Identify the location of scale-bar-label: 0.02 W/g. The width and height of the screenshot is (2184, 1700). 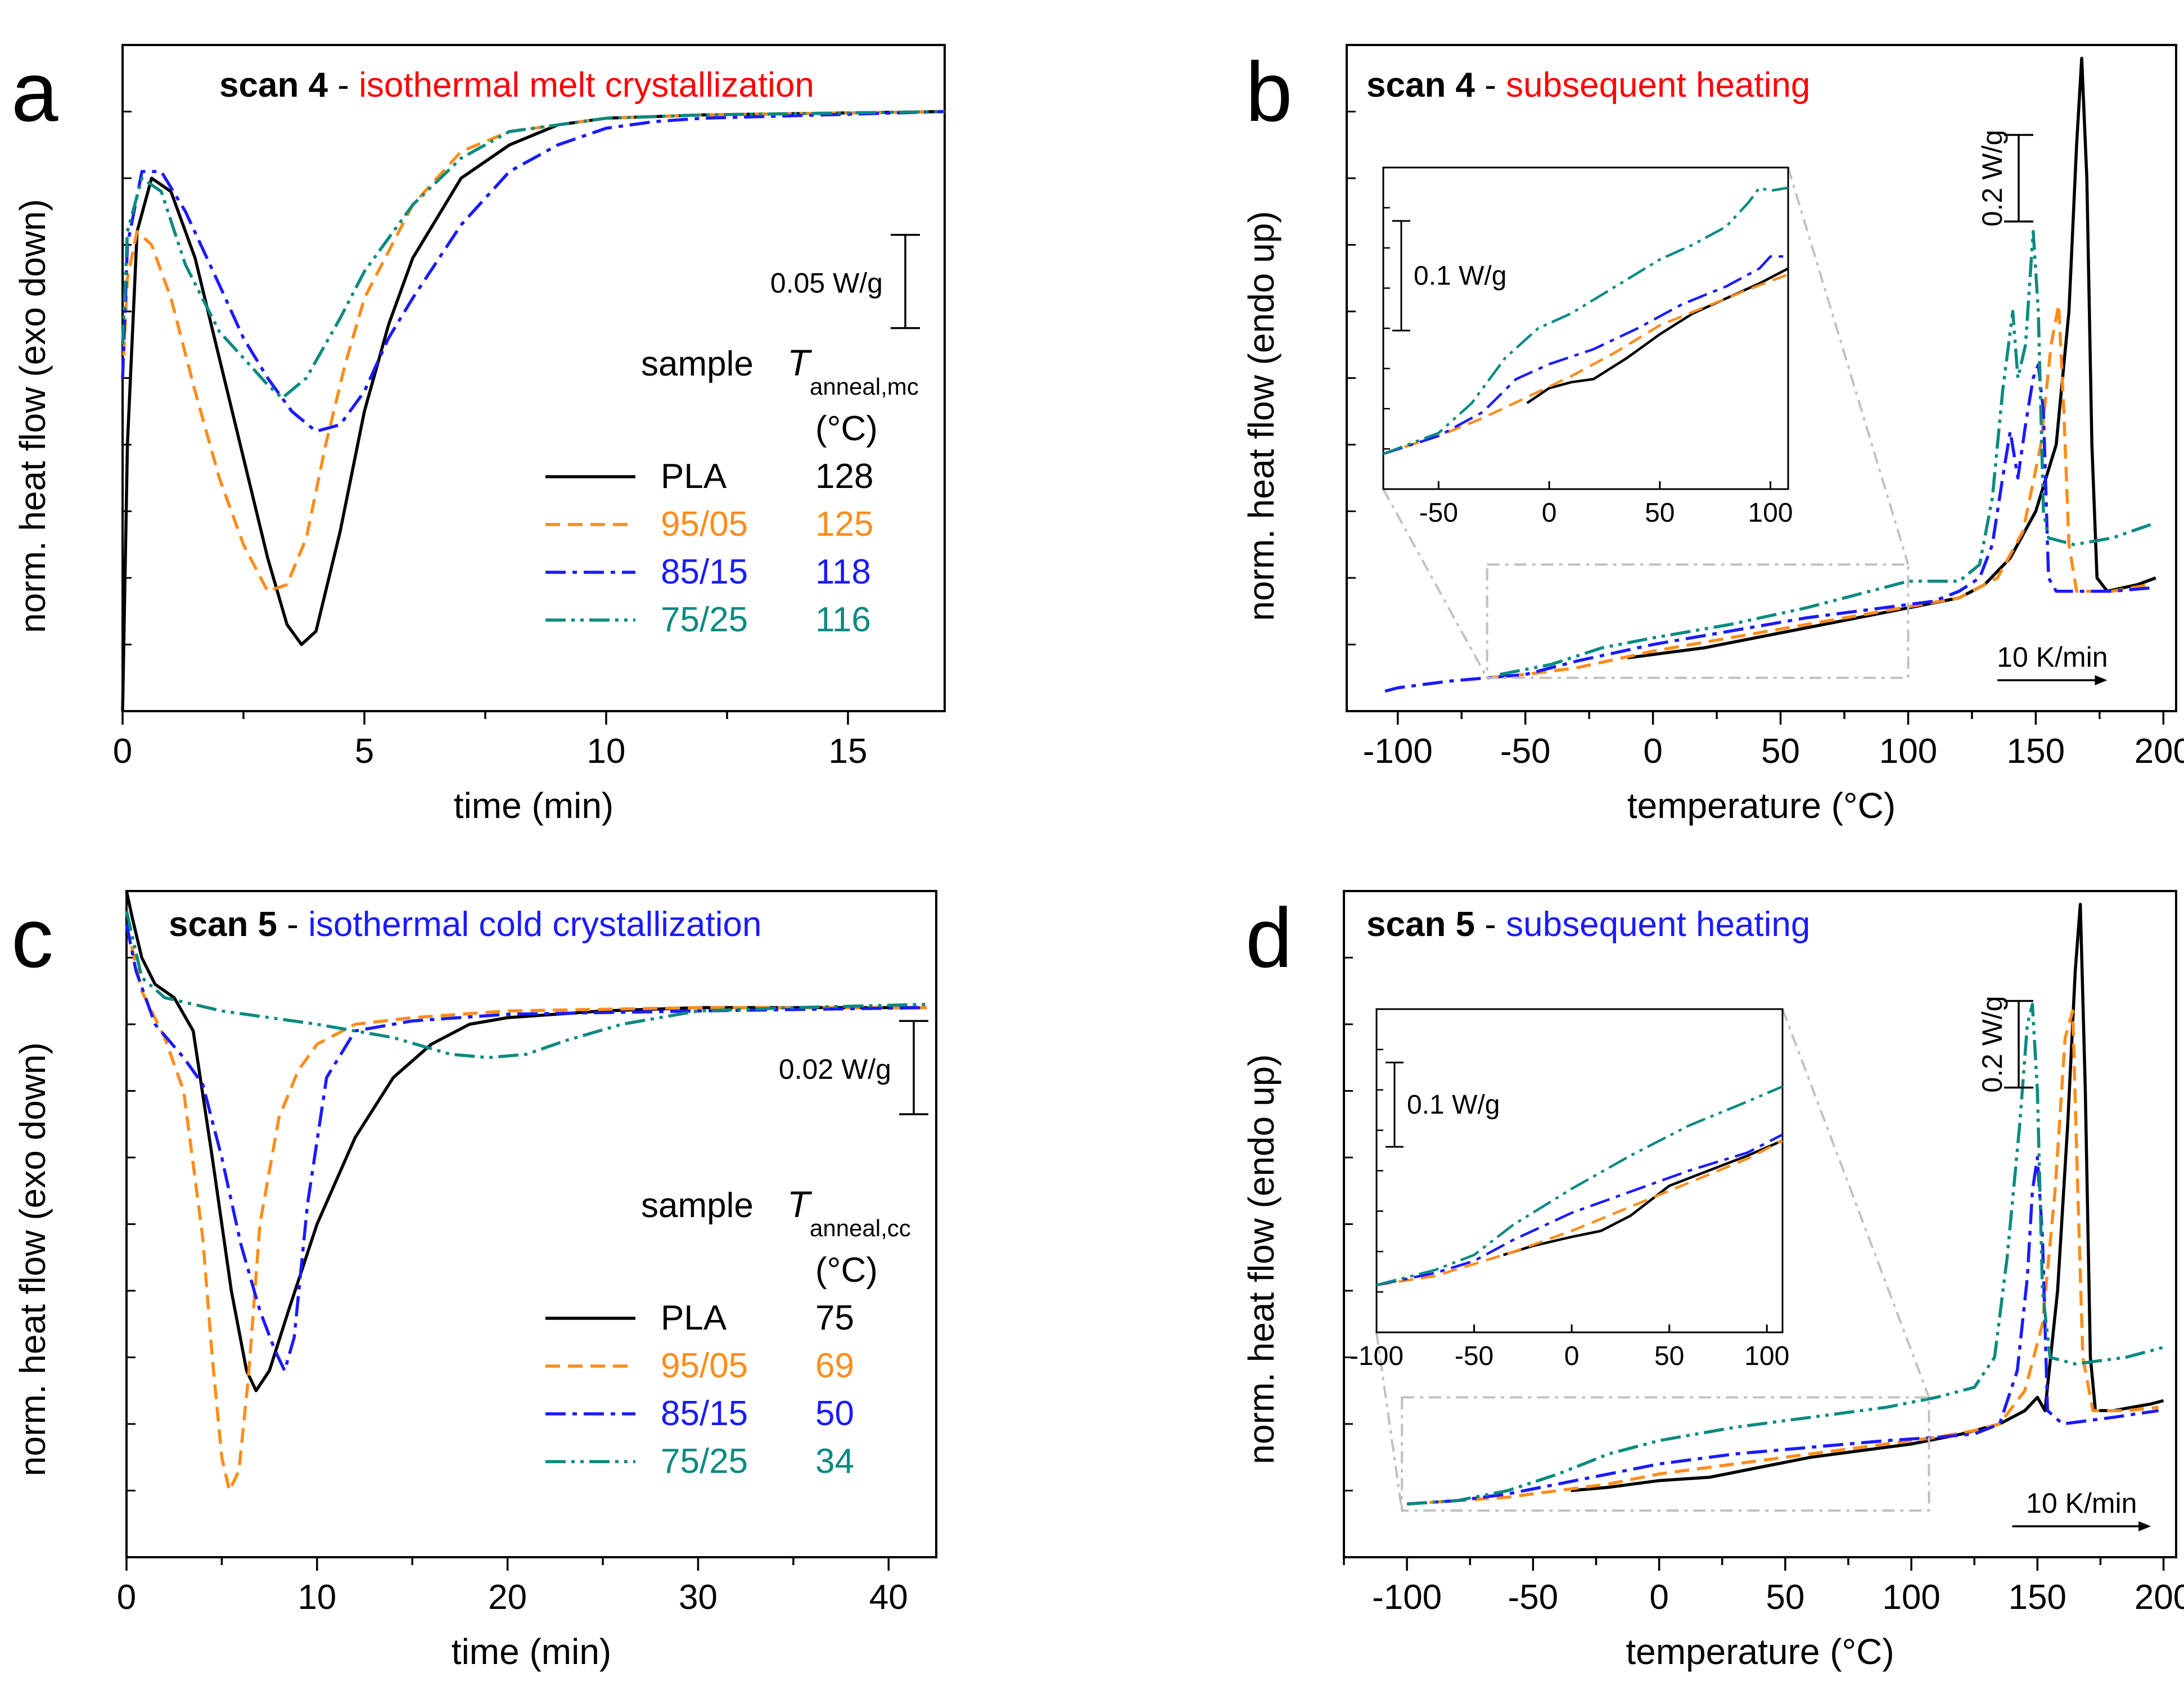
(835, 1069).